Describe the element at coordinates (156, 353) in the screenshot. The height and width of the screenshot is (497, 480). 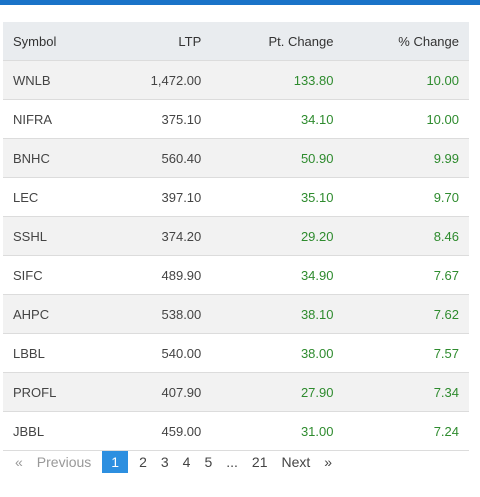
I see `value-cell: 540.00` at that location.